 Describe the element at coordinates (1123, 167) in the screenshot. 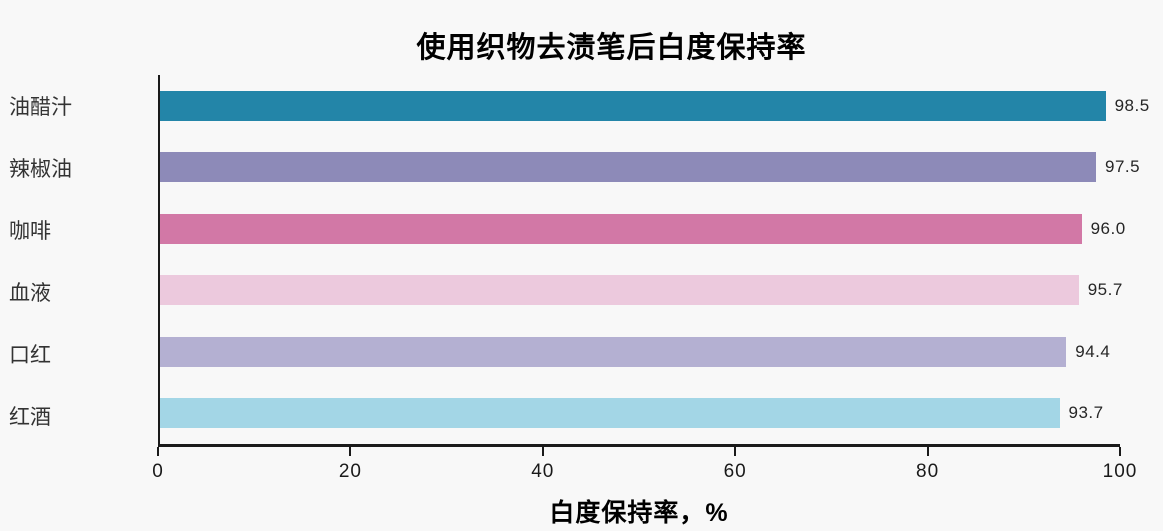

I see `bar-value-label: 97.5` at that location.